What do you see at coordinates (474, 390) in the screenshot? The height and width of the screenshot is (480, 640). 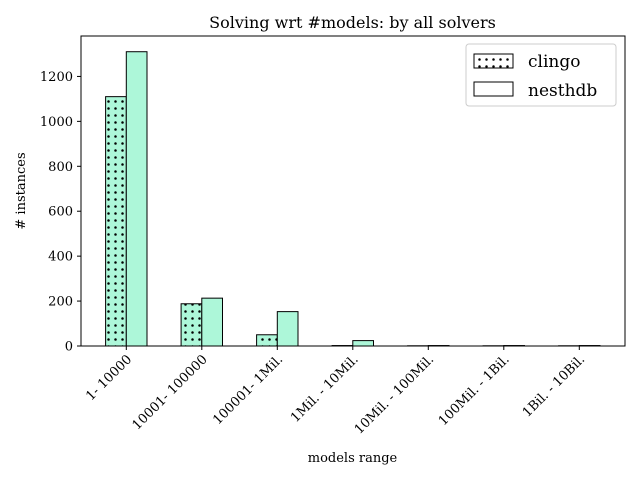 I see `x-tick-label: 100Mil. - 1Bil.` at bounding box center [474, 390].